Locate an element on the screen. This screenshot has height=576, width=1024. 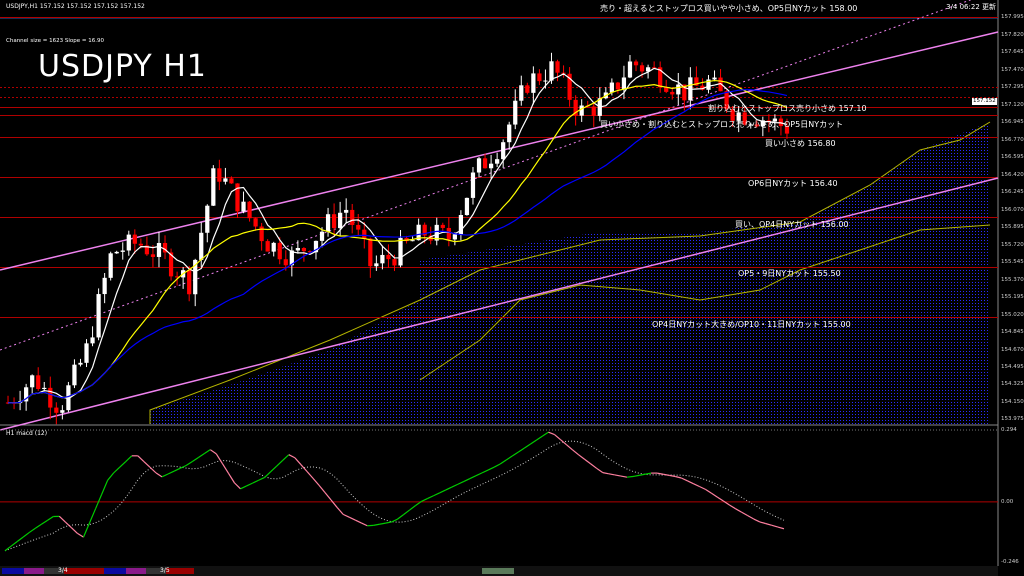
level-annotation: OP4日NYカット大きめ/OP10・11日NYカット 155.00 is located at coordinates (751, 324).